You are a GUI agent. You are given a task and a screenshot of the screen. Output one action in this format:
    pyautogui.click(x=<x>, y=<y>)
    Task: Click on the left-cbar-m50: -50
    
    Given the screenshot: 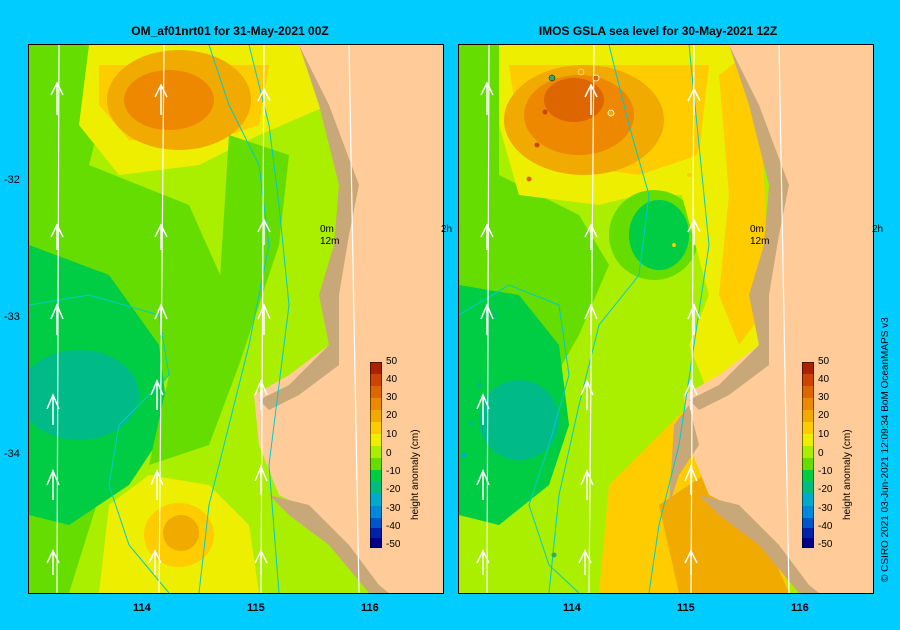 What is the action you would take?
    pyautogui.click(x=393, y=544)
    